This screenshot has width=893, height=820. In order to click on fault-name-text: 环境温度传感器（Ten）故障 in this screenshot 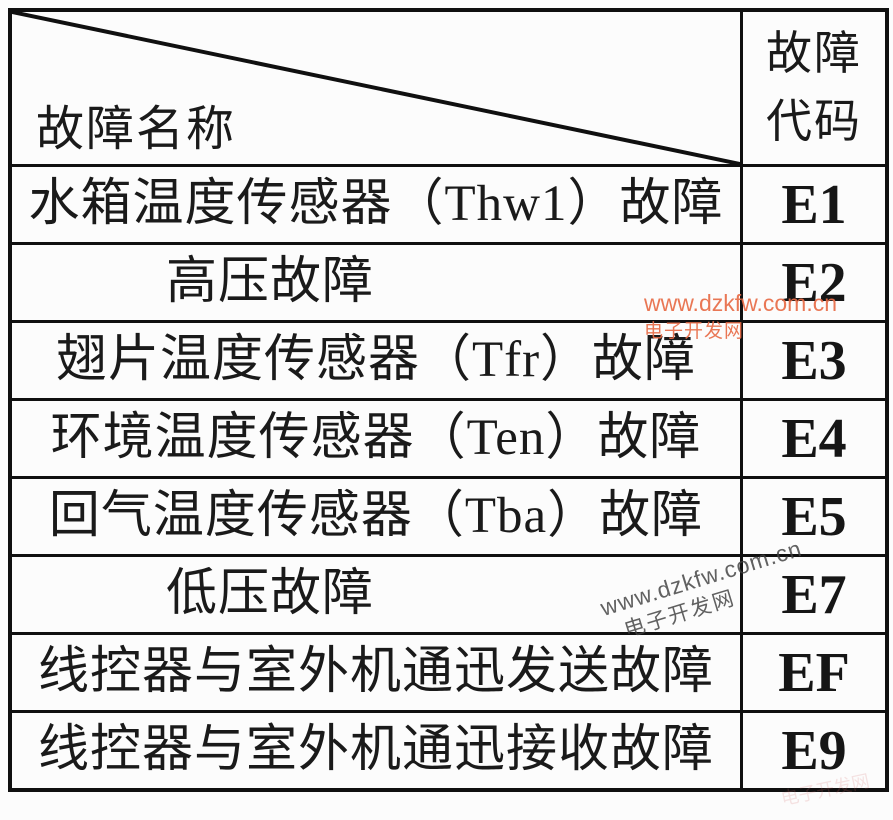, I will do `click(376, 438)`.